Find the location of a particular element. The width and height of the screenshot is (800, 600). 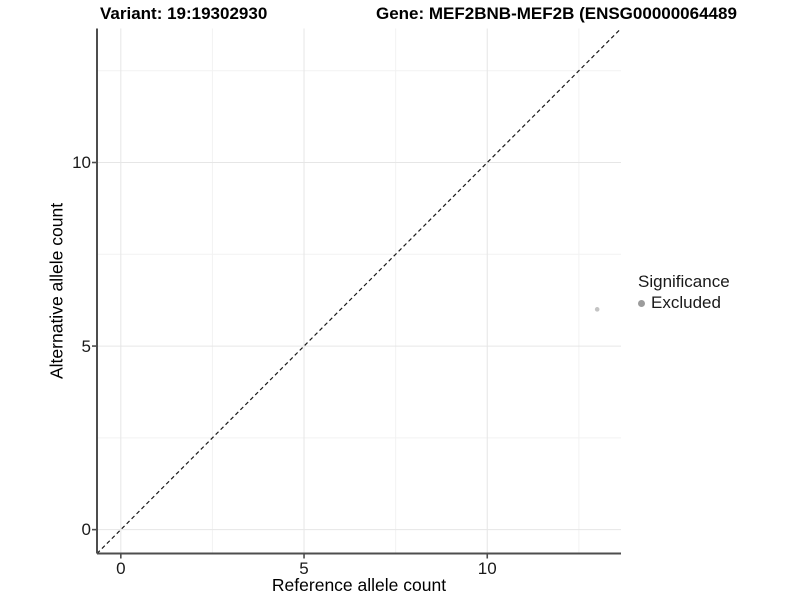

gene-title: Gene: MEF2BNB-MEF2B (ENSG00000064489 is located at coordinates (556, 13).